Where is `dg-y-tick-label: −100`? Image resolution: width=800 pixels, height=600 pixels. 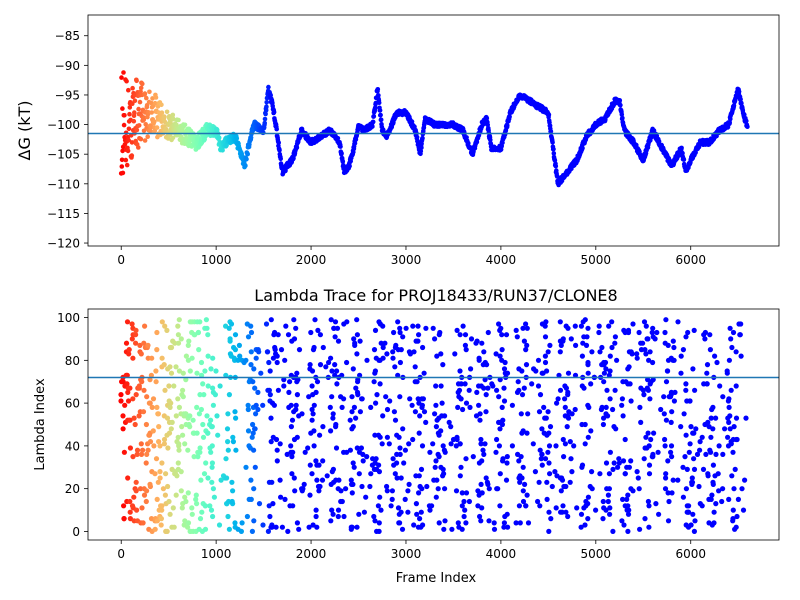
dg-y-tick-label: −100 is located at coordinates (63, 125).